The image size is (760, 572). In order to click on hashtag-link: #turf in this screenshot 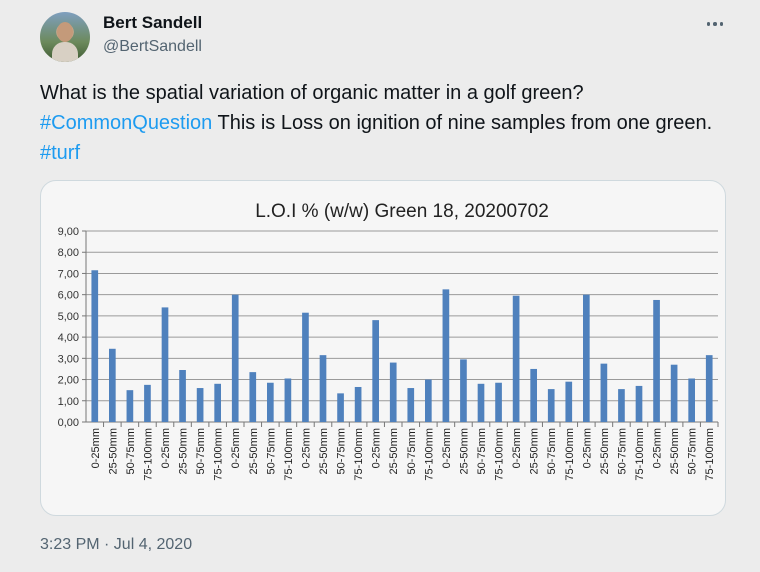, I will do `click(60, 153)`.